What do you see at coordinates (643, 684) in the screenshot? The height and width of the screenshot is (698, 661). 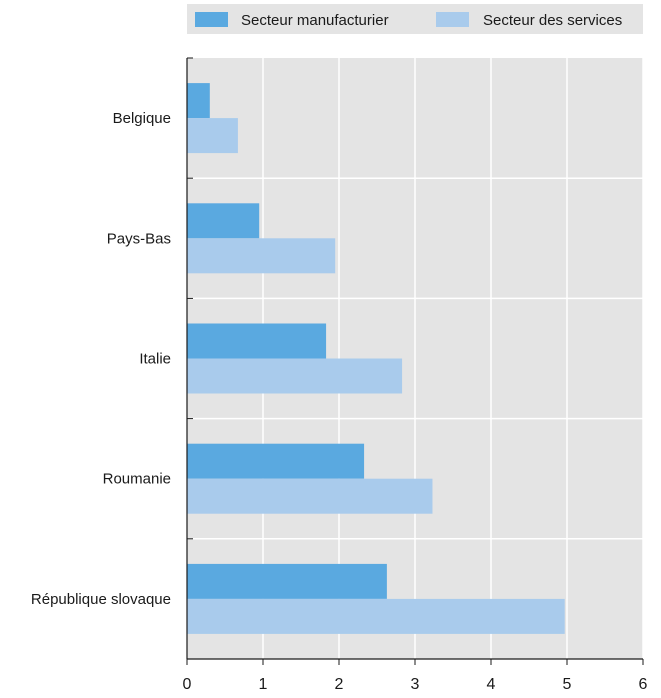 I see `x-tick-label: 6` at bounding box center [643, 684].